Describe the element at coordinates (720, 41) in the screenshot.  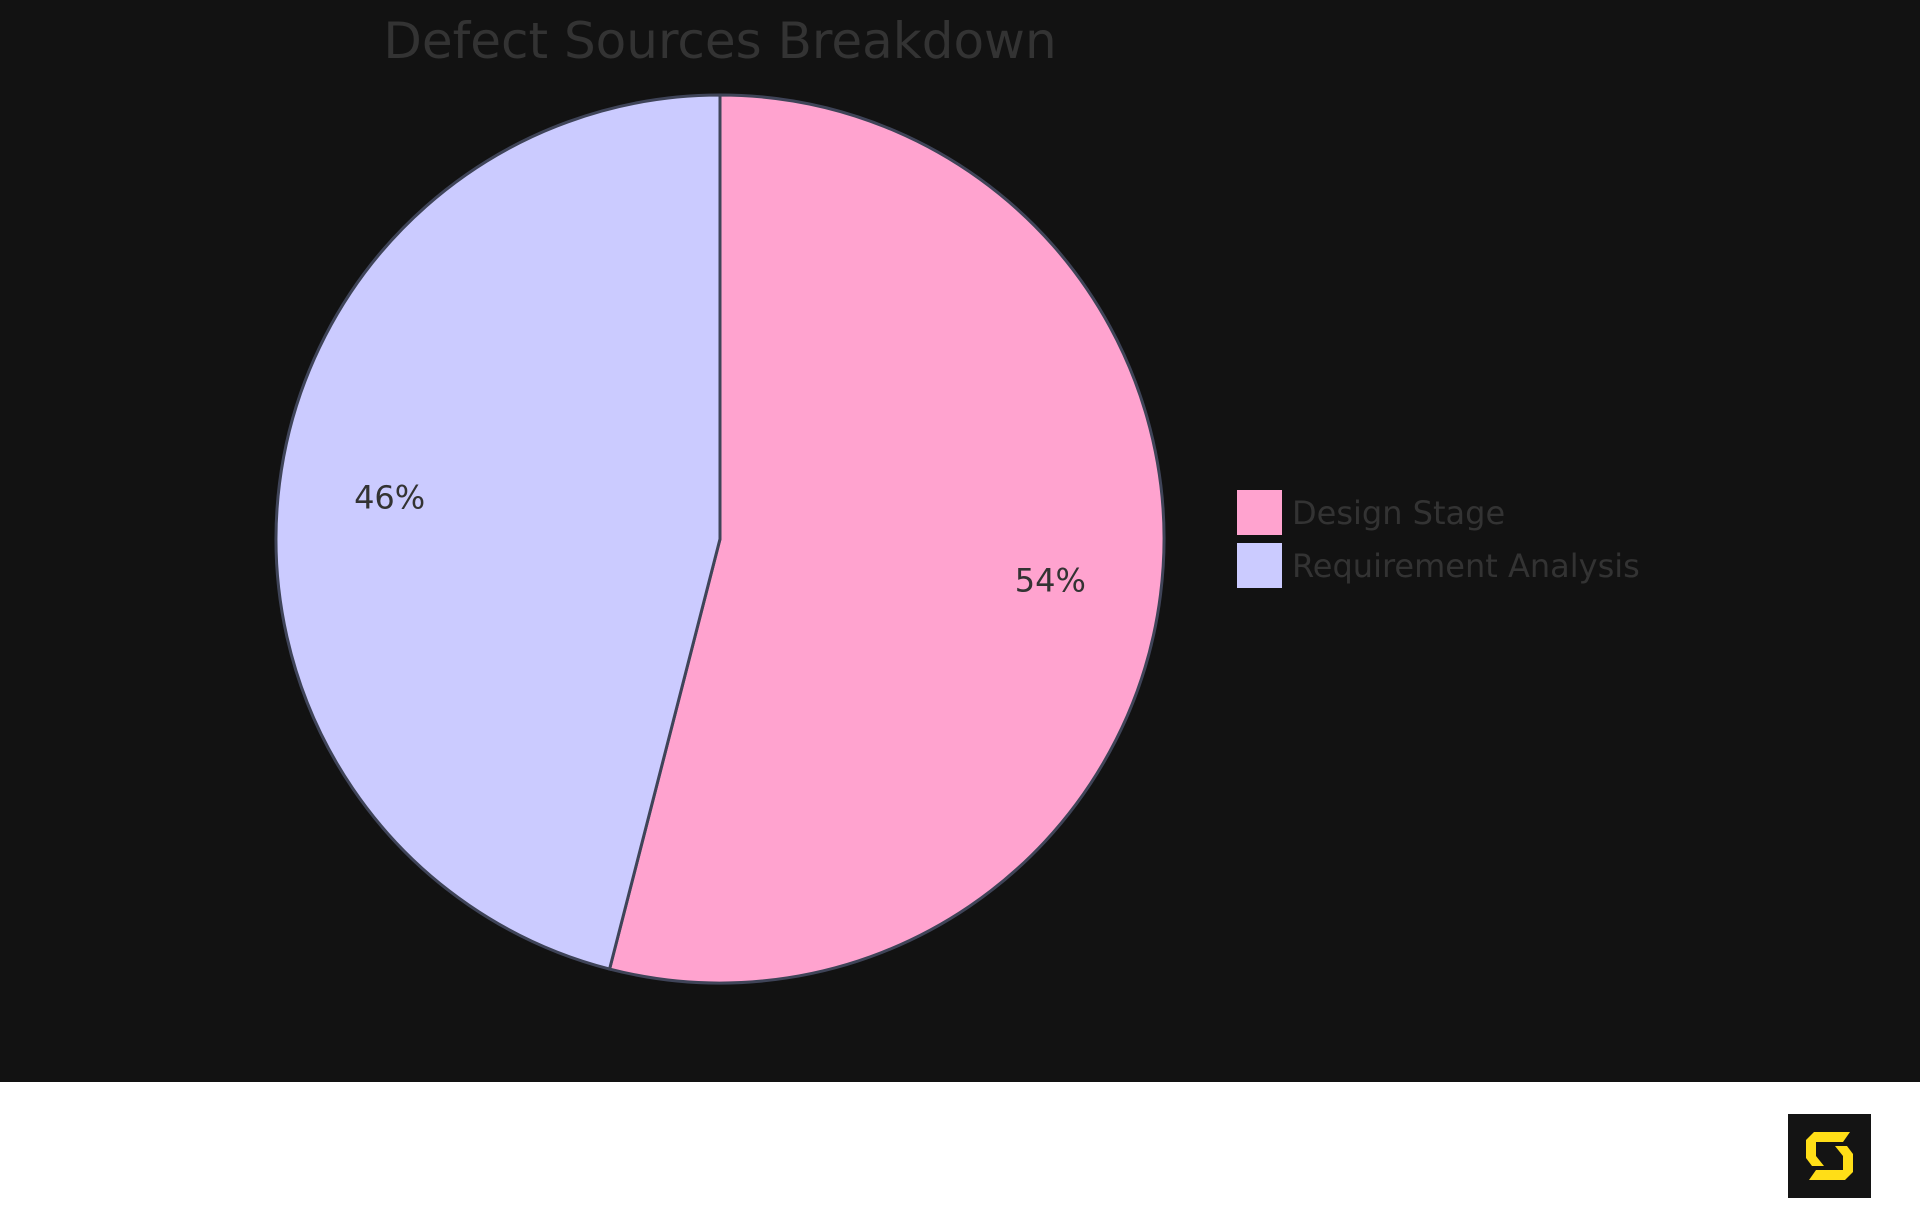
I see `chart-title: Defect Sources Breakdown` at that location.